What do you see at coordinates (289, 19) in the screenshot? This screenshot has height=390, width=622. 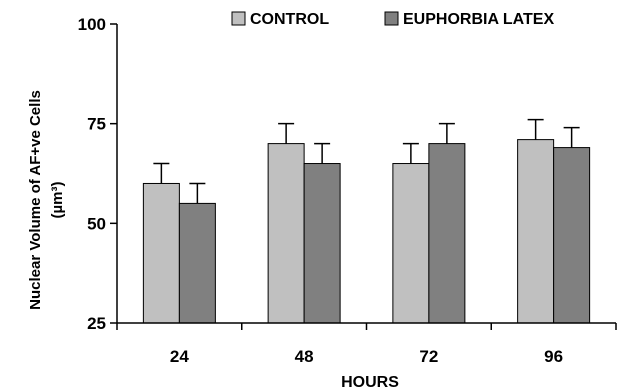 I see `legend-label-control: CONTROL` at bounding box center [289, 19].